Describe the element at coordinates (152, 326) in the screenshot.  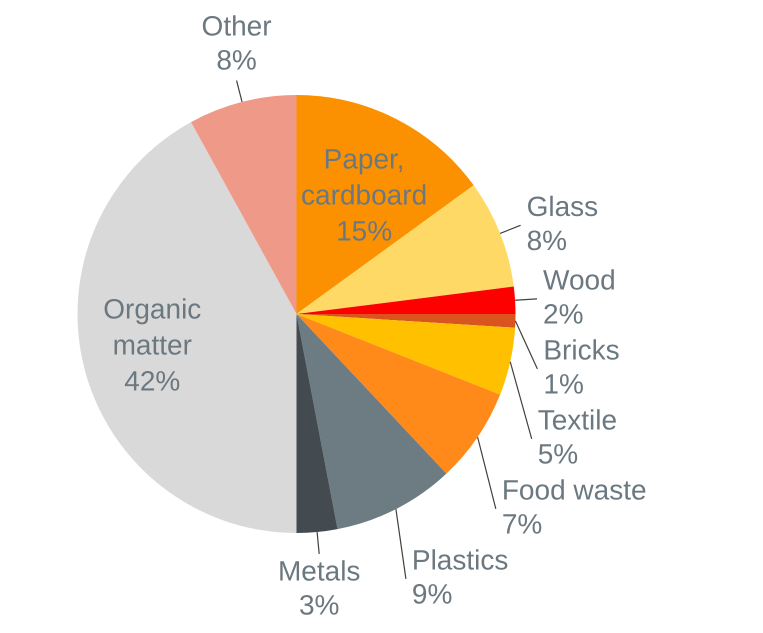
I see `slice-label: Organic matter` at that location.